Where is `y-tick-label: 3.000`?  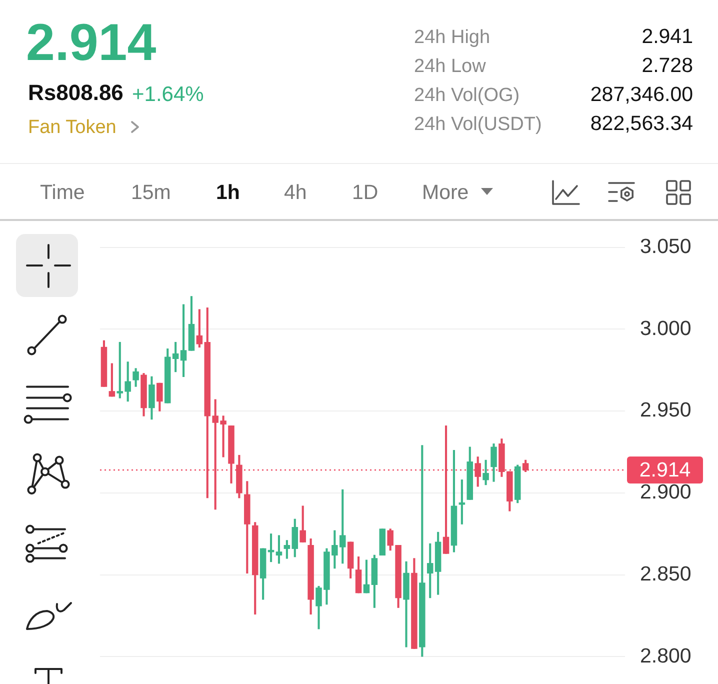 y-tick-label: 3.000 is located at coordinates (666, 328).